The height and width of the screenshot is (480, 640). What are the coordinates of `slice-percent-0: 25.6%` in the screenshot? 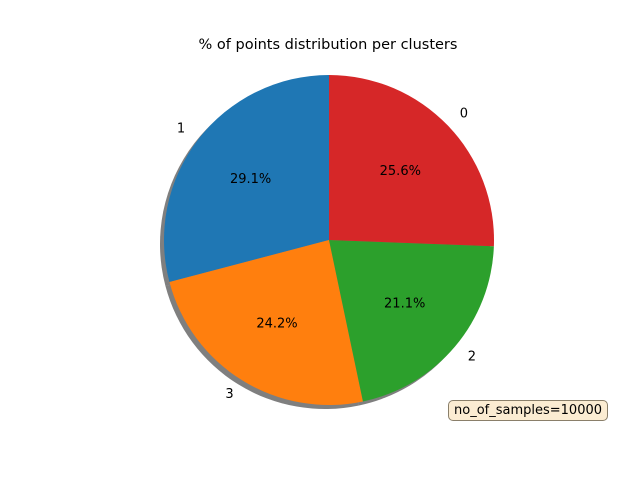 It's located at (400, 171).